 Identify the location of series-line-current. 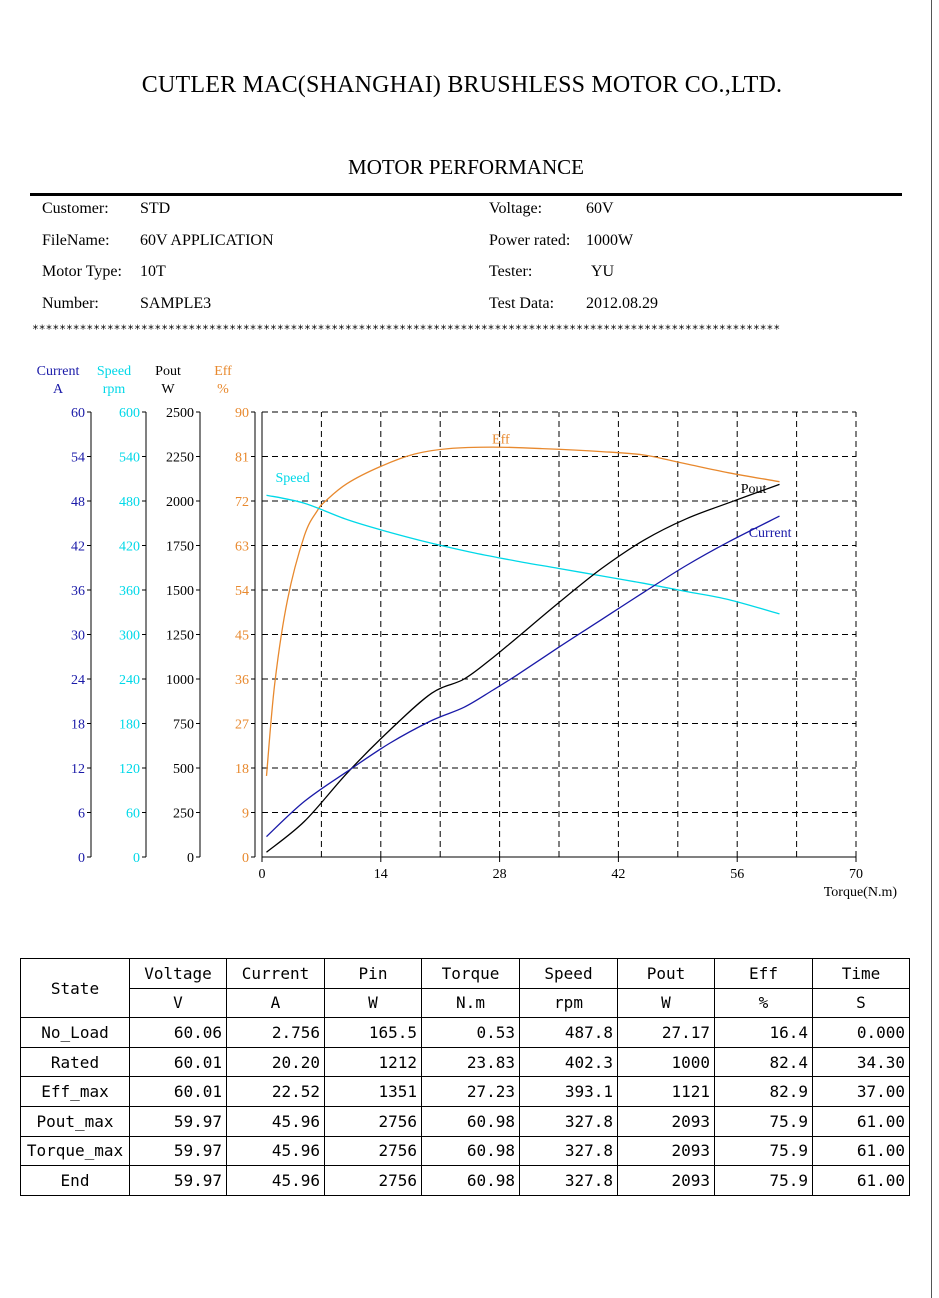
(523, 676).